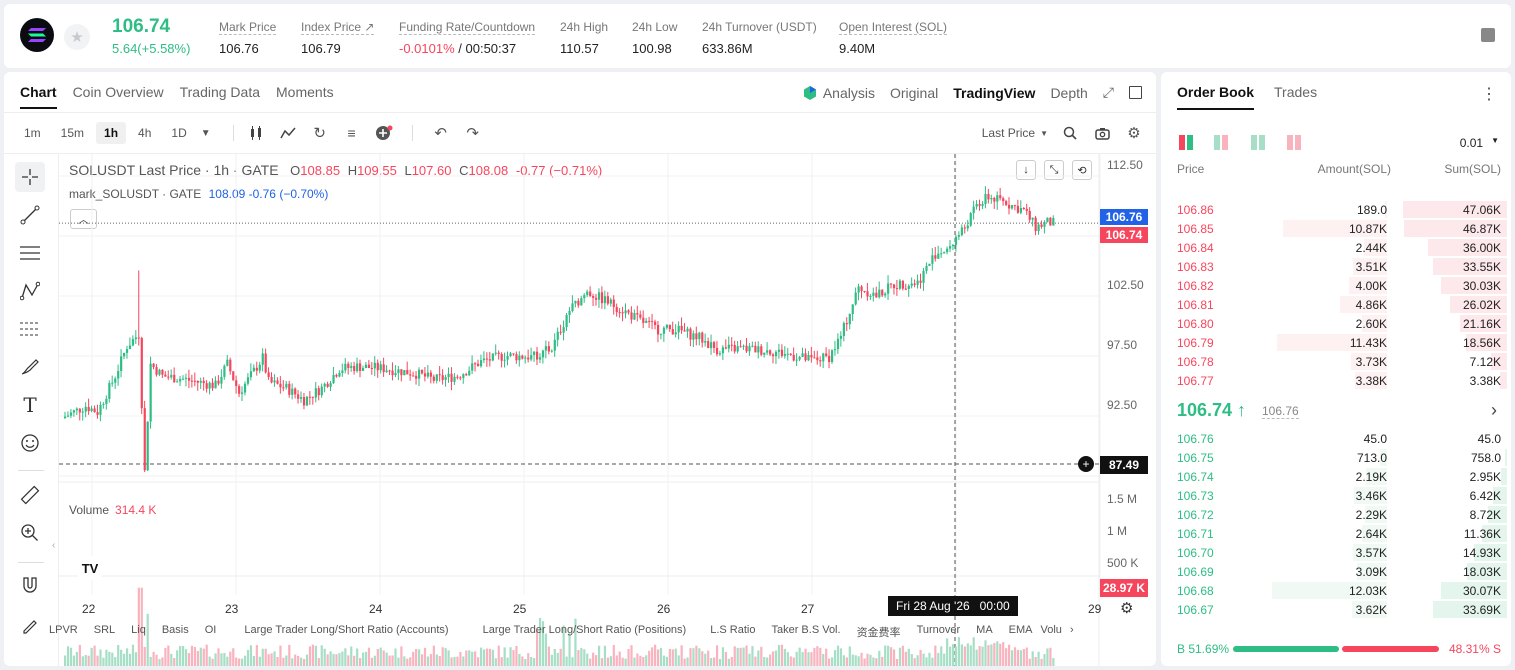 Image resolution: width=1515 pixels, height=670 pixels. Describe the element at coordinates (1336, 514) in the screenshot. I see `bid-row: 106.72 2.29K 8.72K` at that location.